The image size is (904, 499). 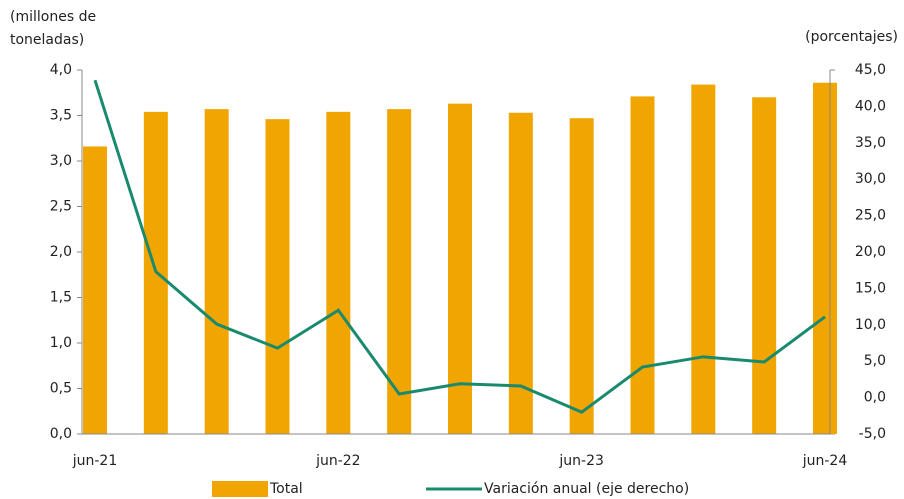 I want to click on y-tick-label: 4,0, so click(x=61, y=70).